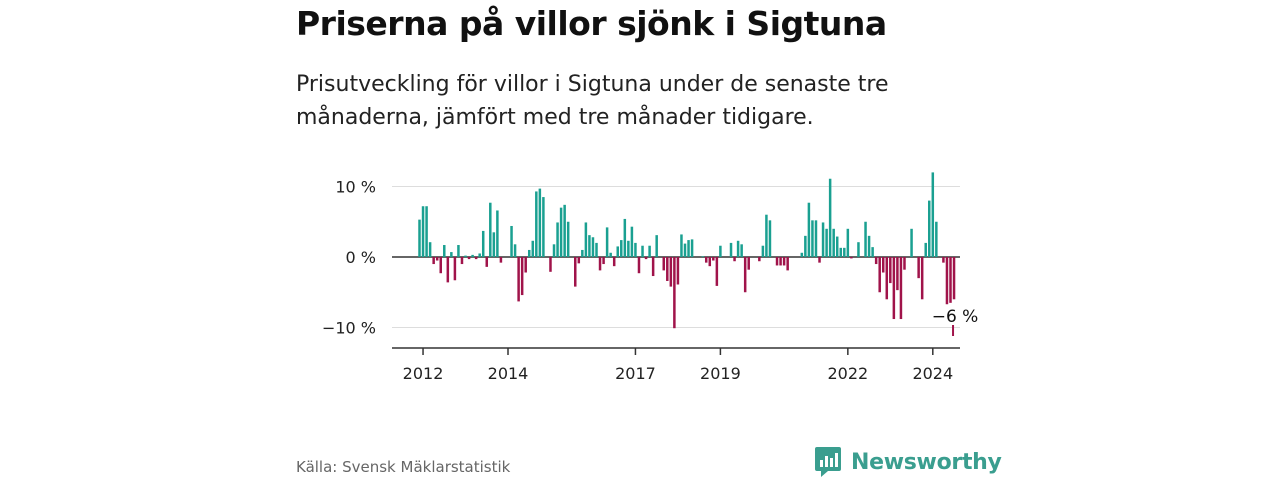 This screenshot has width=1280, height=480. I want to click on y-tick-label: −10 %, so click(349, 328).